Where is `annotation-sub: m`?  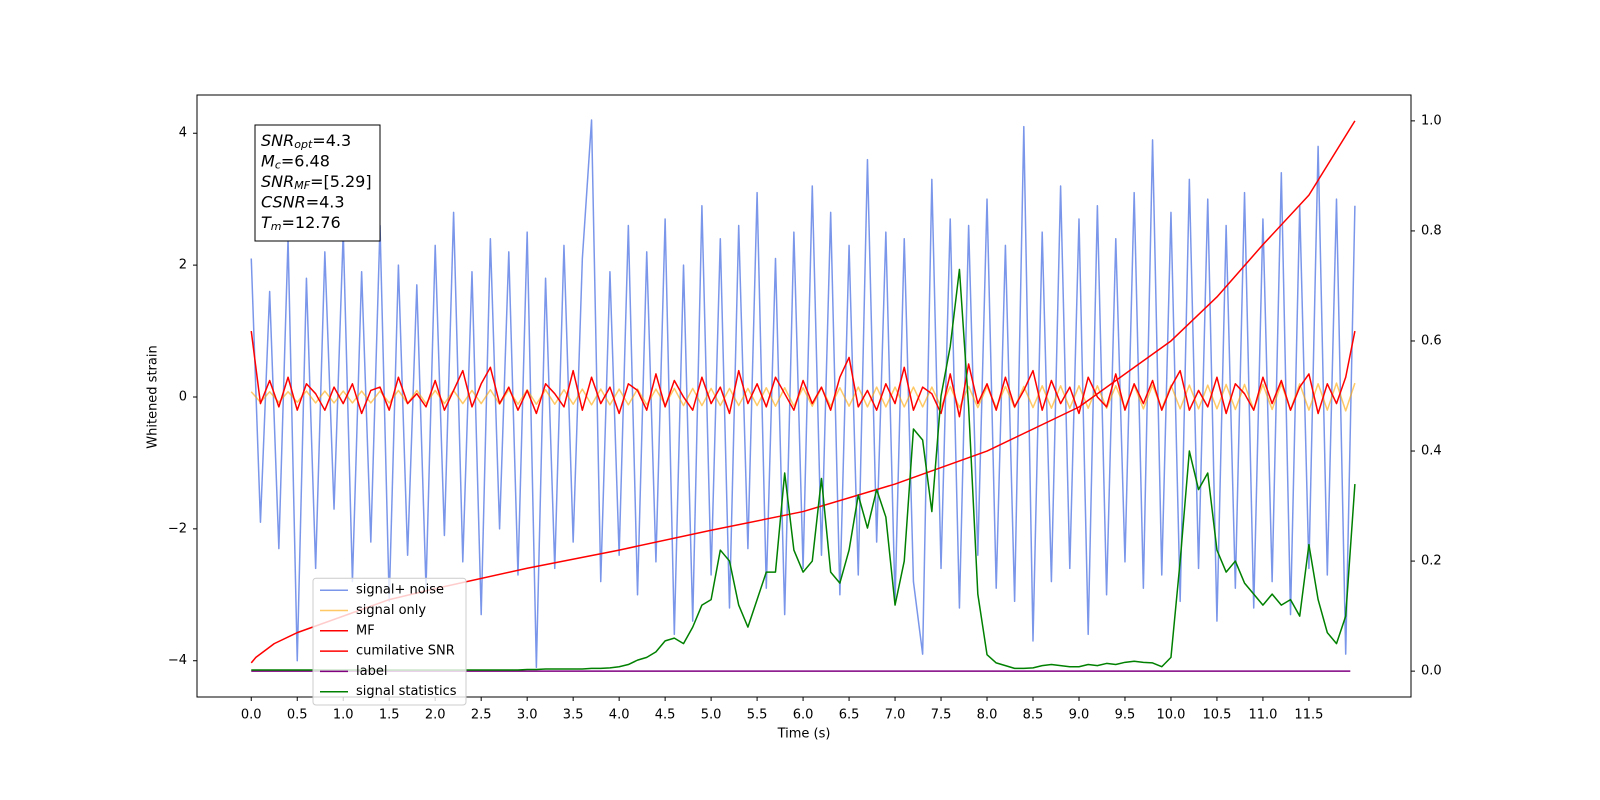
annotation-sub: m is located at coordinates (276, 226).